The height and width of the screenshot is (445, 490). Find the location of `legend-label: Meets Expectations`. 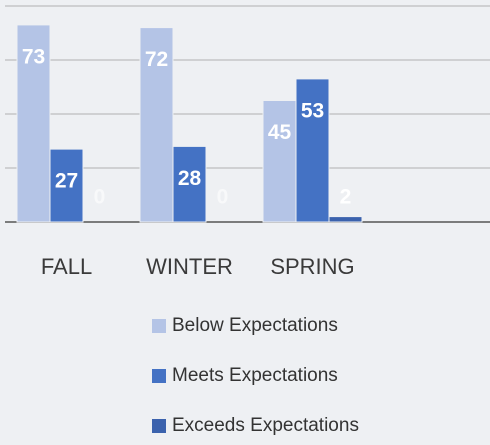

legend-label: Meets Expectations is located at coordinates (255, 375).